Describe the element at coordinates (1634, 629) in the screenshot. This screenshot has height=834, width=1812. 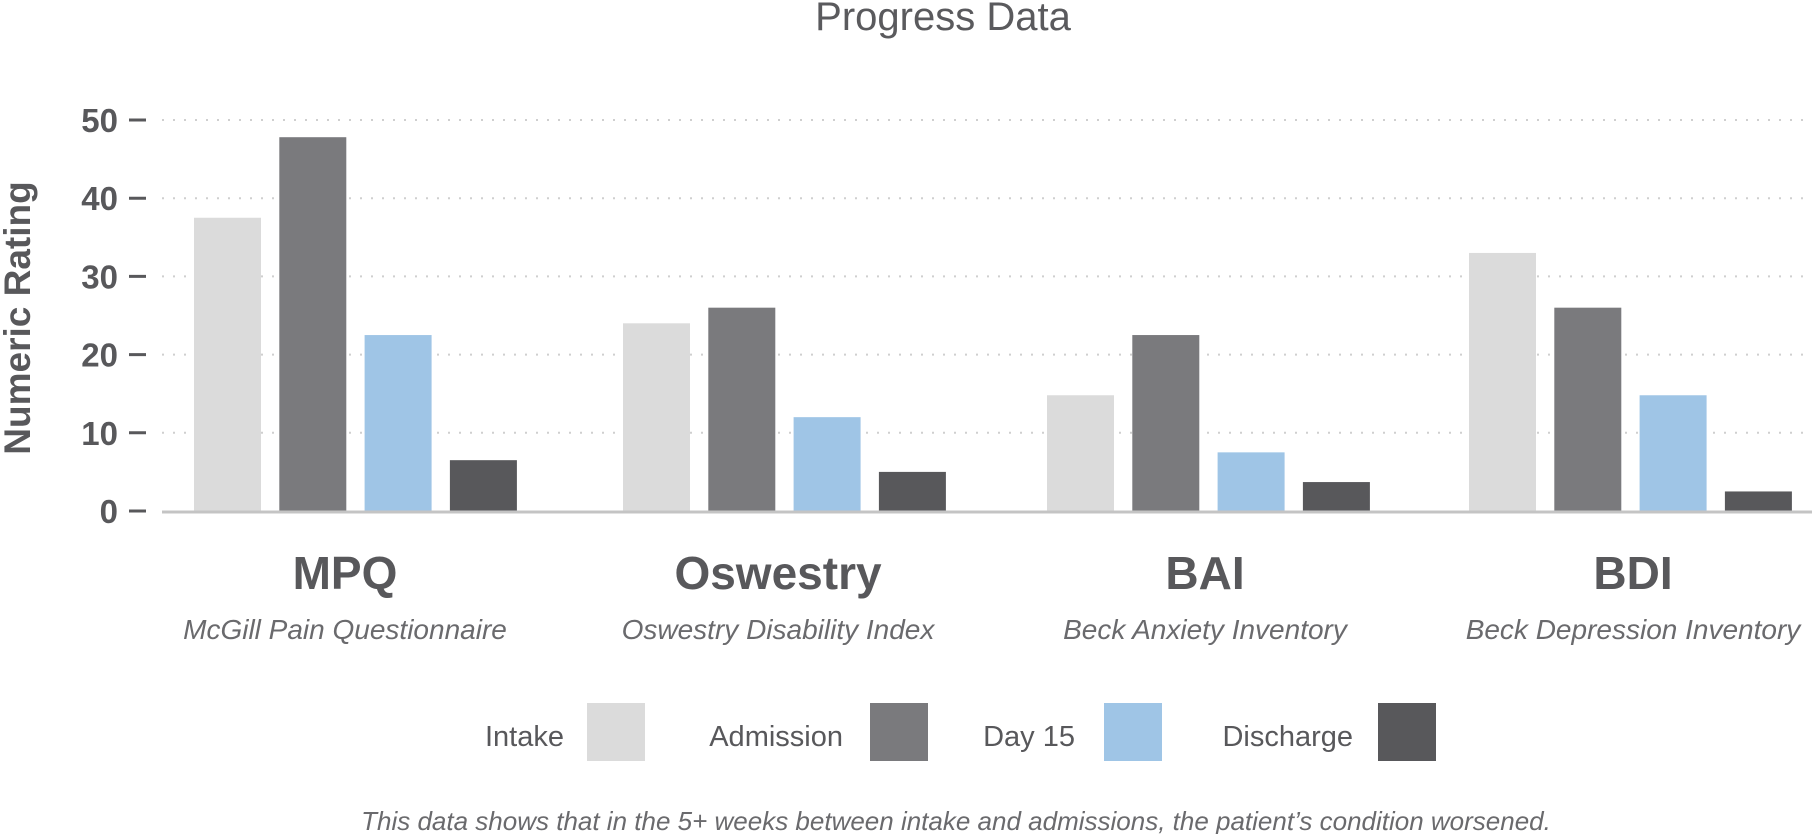
I see `category-subtitle: Beck Depression Inventory` at that location.